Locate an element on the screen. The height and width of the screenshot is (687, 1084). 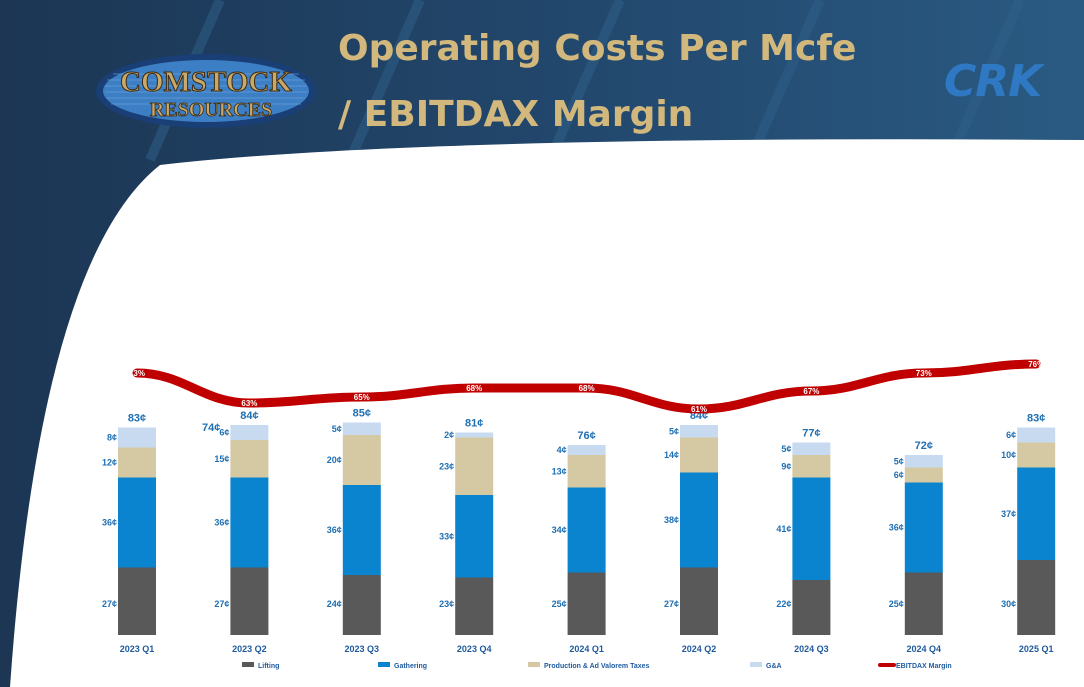
total-prefix-label: 74¢ is located at coordinates (211, 428).